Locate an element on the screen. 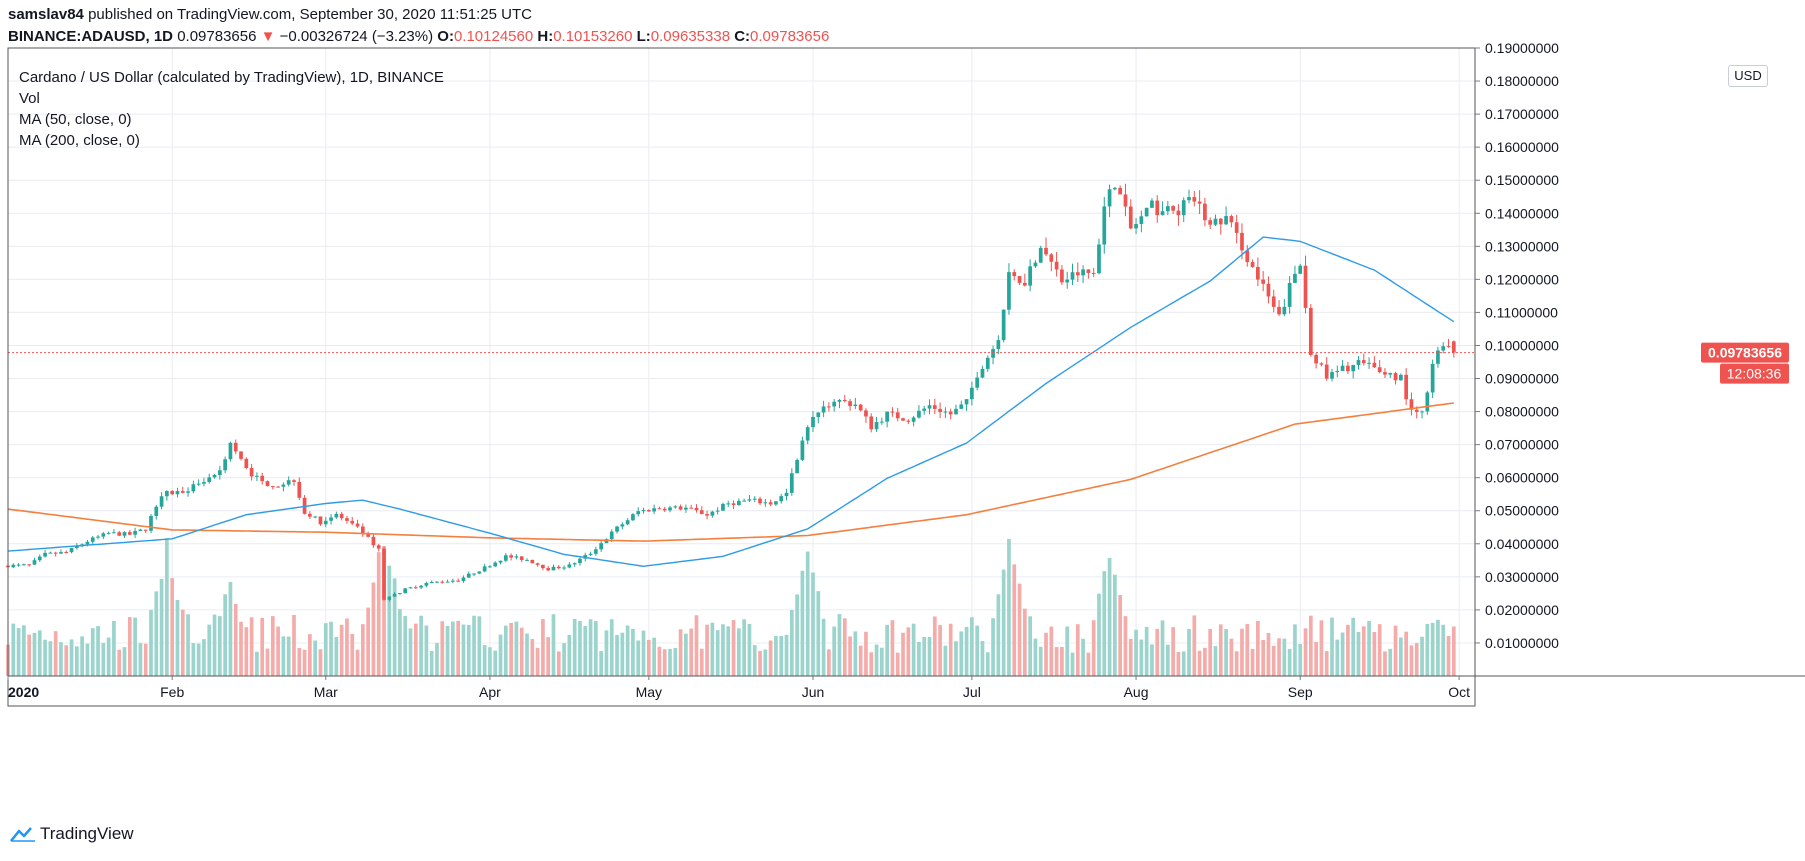  footer: TradingView is located at coordinates (72, 834).